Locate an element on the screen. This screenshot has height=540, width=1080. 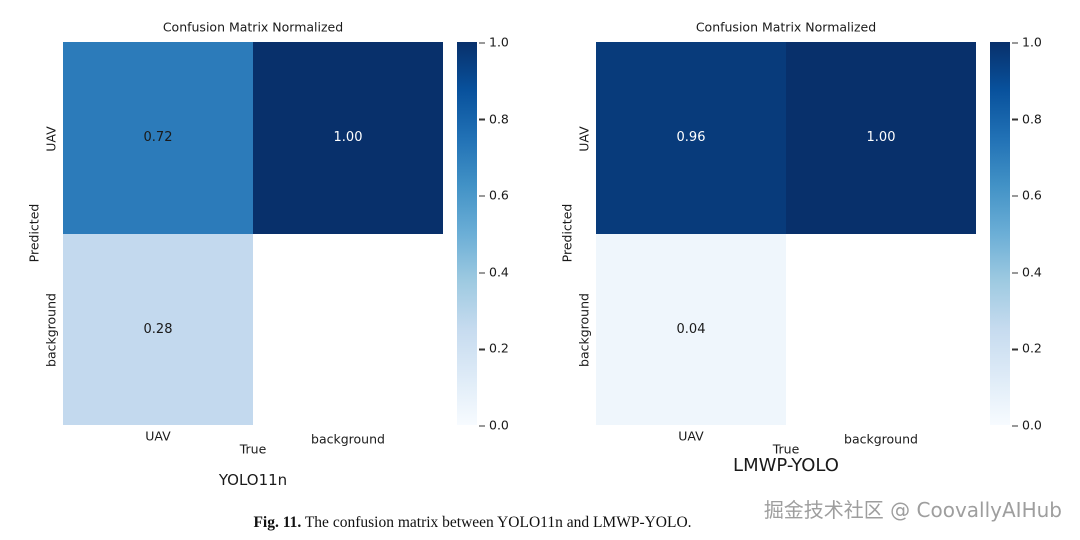
cell-uav-uav: 0.96 is located at coordinates (691, 138).